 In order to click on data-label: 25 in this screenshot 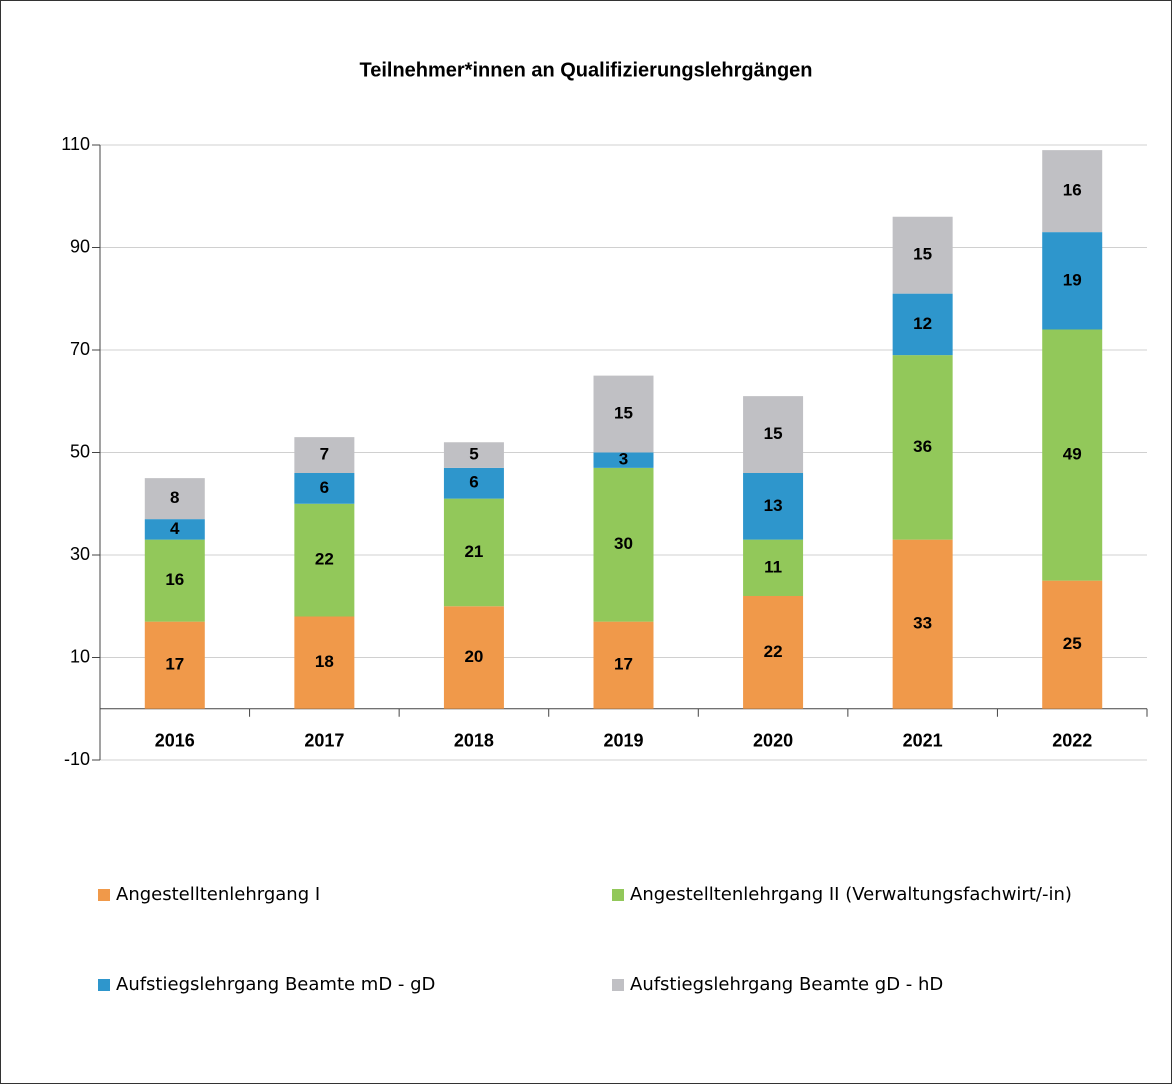, I will do `click(1072, 643)`.